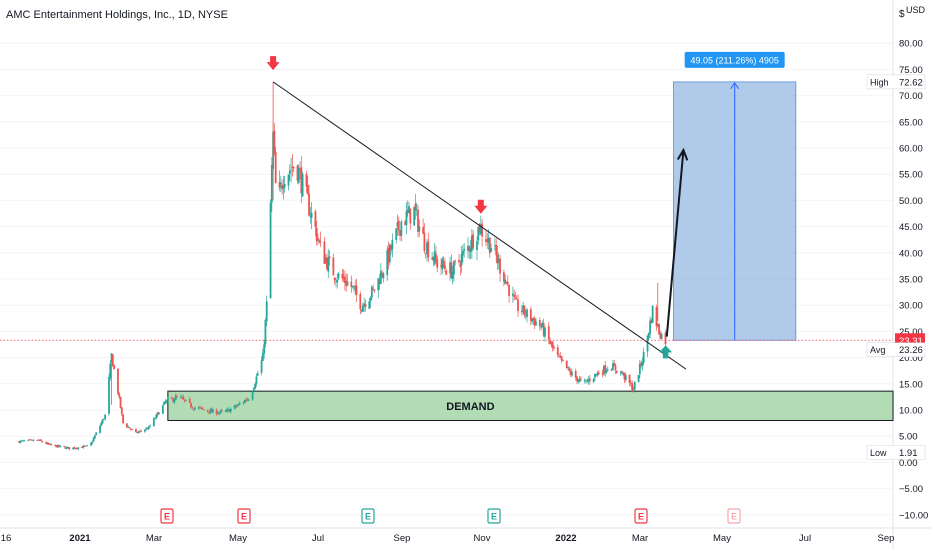 The image size is (932, 555). I want to click on price-tick-label: 50.00, so click(911, 201).